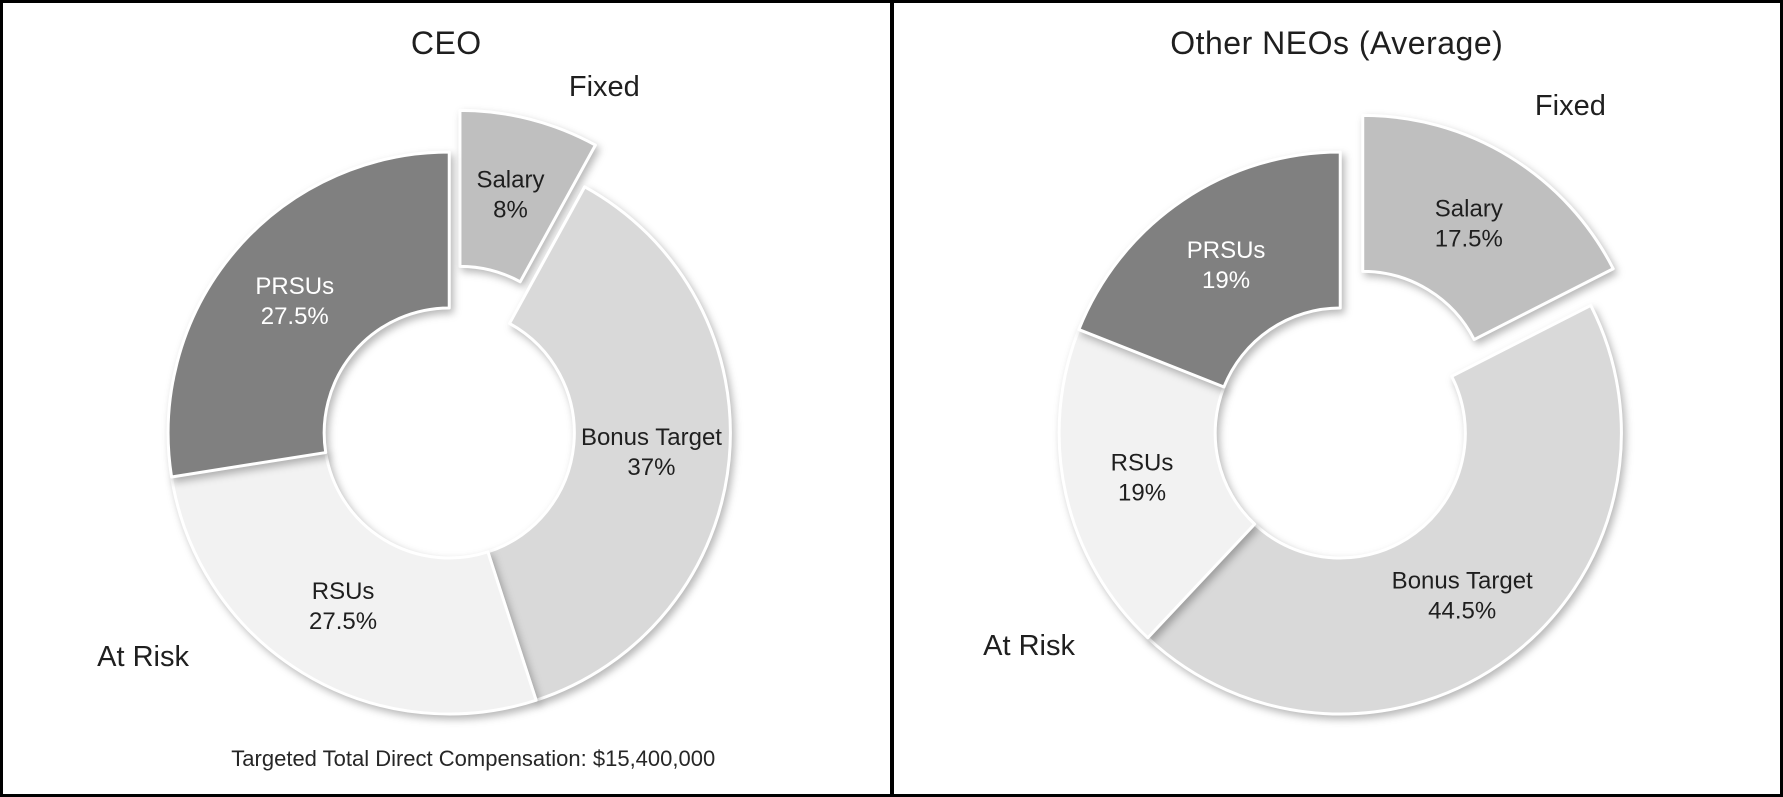 This screenshot has width=1783, height=797. Describe the element at coordinates (1461, 595) in the screenshot. I see `slice-label-bonus-target: Bonus Target 44.5%` at that location.